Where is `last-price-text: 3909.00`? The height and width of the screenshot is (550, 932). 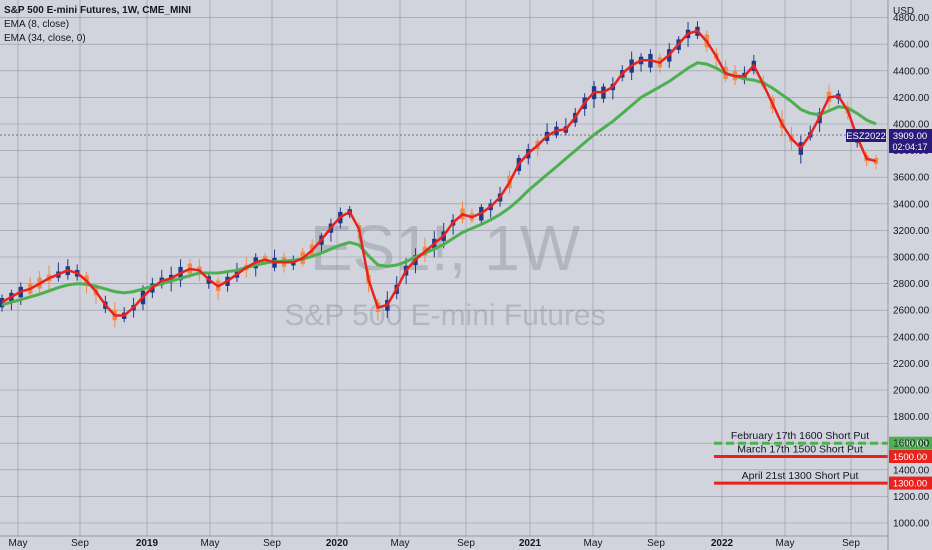 last-price-text: 3909.00 is located at coordinates (910, 136).